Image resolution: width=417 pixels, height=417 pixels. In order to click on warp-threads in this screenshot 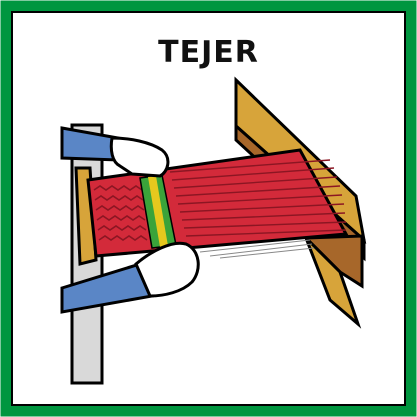, I will do `click(258, 198)`.